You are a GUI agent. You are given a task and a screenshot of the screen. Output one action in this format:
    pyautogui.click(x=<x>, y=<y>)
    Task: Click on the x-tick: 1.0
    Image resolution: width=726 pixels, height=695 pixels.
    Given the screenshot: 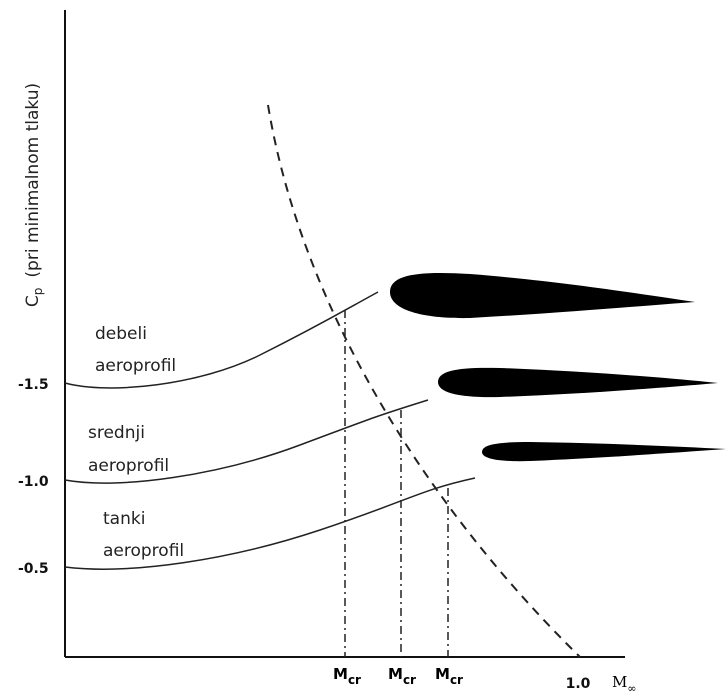 What is the action you would take?
    pyautogui.click(x=578, y=684)
    